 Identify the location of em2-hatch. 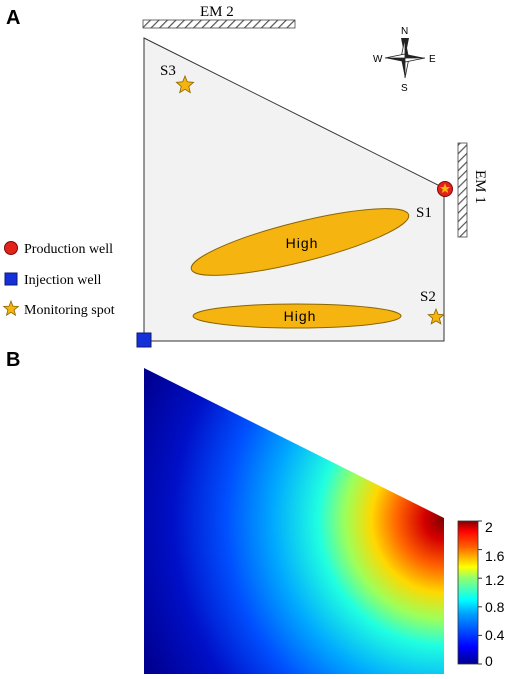
(219, 24).